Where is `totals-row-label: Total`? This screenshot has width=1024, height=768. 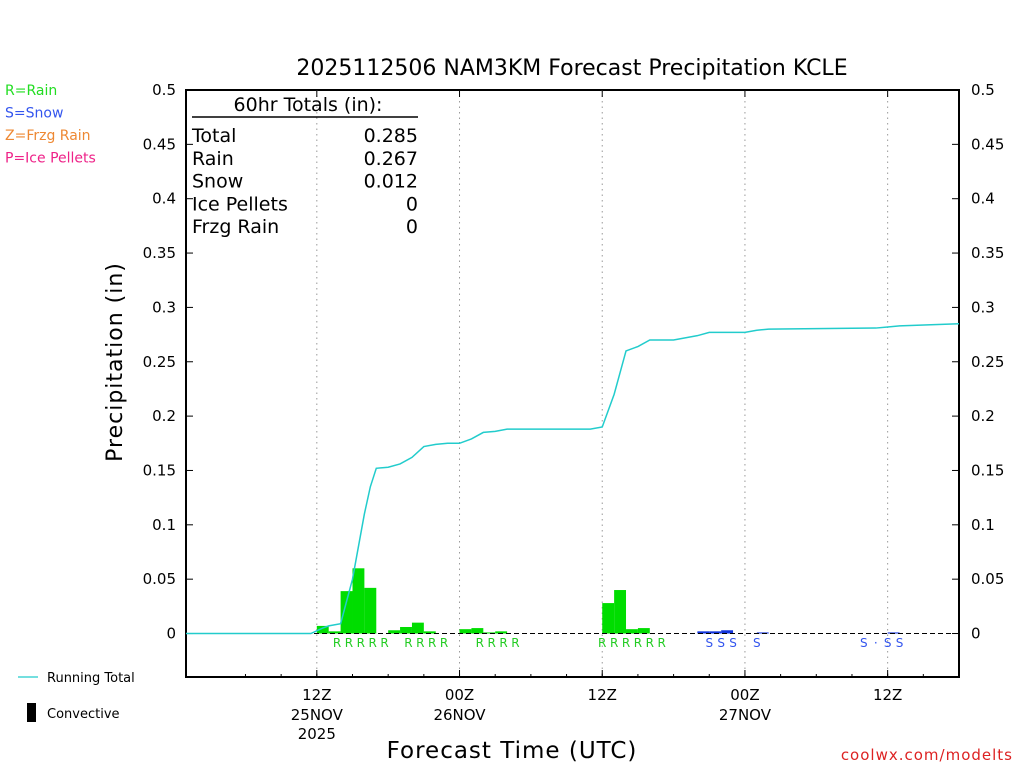 totals-row-label: Total is located at coordinates (213, 136).